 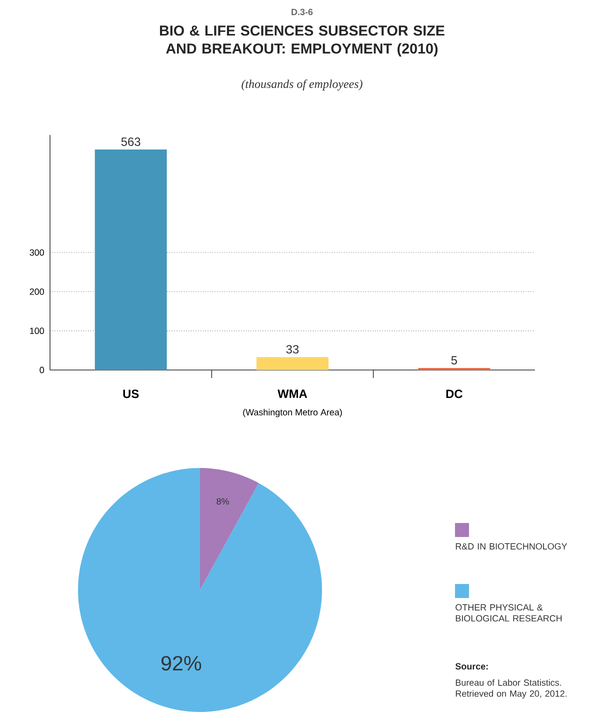 I want to click on text: D.3-6, so click(x=302, y=12).